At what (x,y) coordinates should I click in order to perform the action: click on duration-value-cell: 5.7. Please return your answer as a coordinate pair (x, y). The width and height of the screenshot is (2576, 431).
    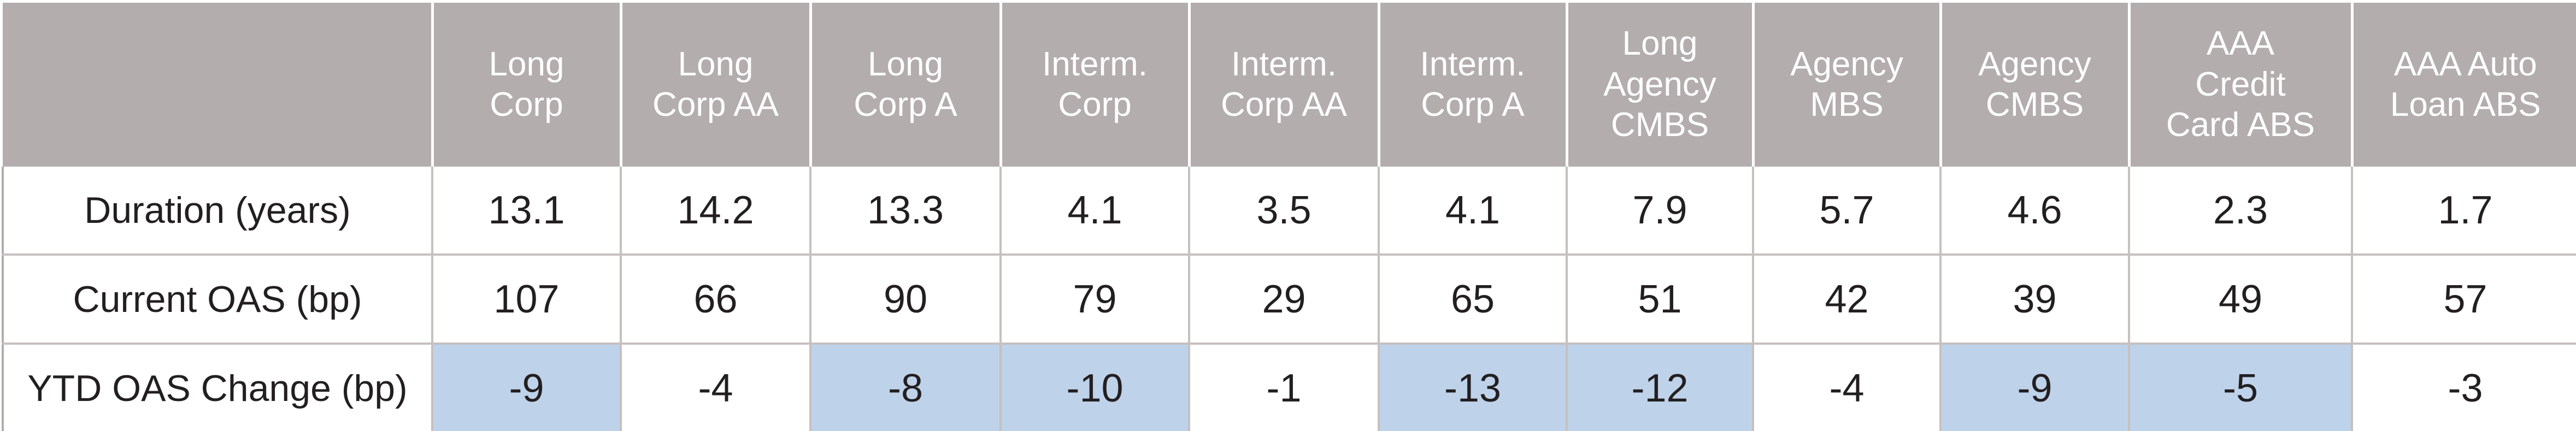
    Looking at the image, I should click on (1847, 211).